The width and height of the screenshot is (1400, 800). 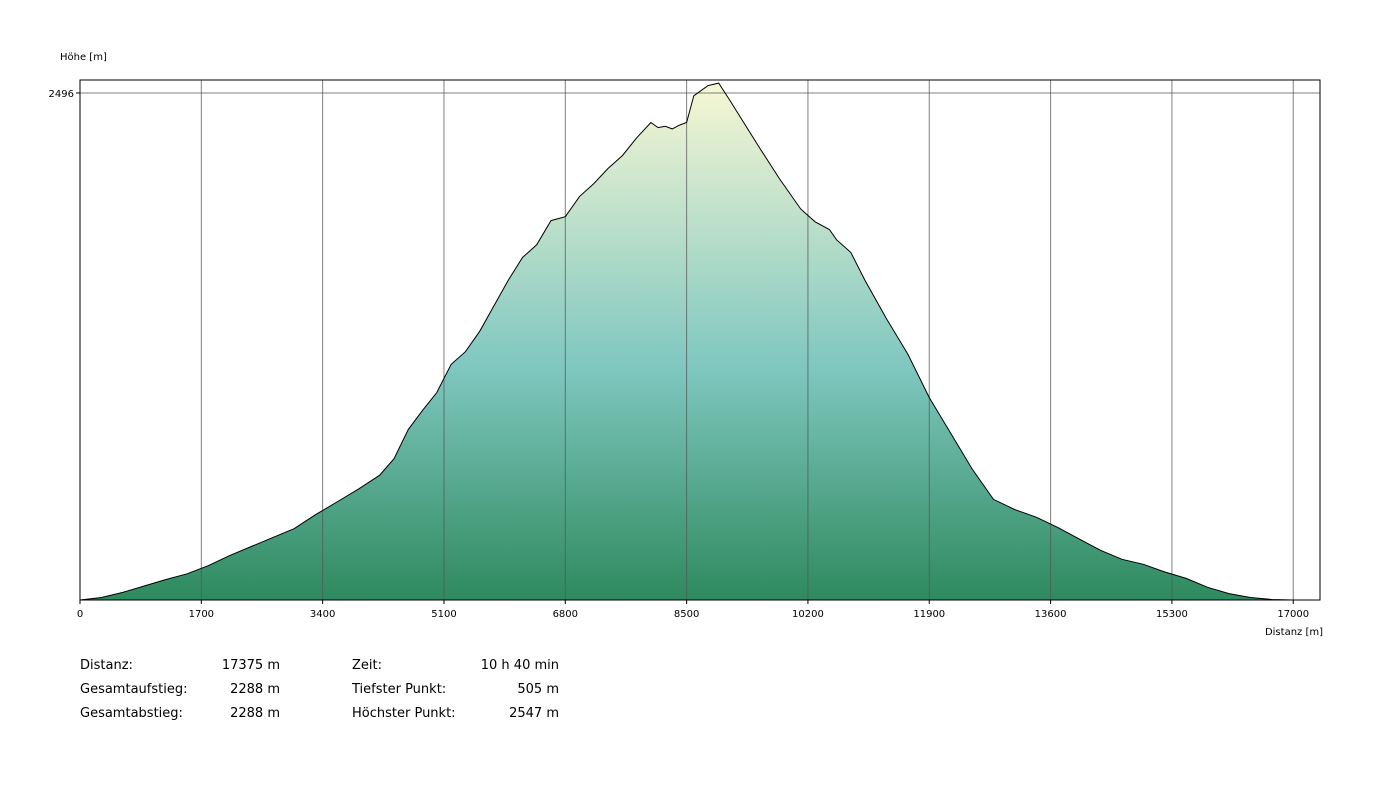 What do you see at coordinates (399, 689) in the screenshot?
I see `stat-label-lowest-point: Tiefster Punkt:` at bounding box center [399, 689].